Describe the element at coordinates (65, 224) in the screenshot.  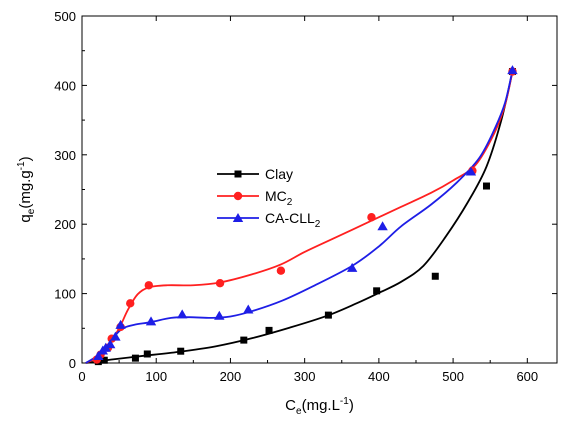
I see `y-tick-label: 200` at that location.